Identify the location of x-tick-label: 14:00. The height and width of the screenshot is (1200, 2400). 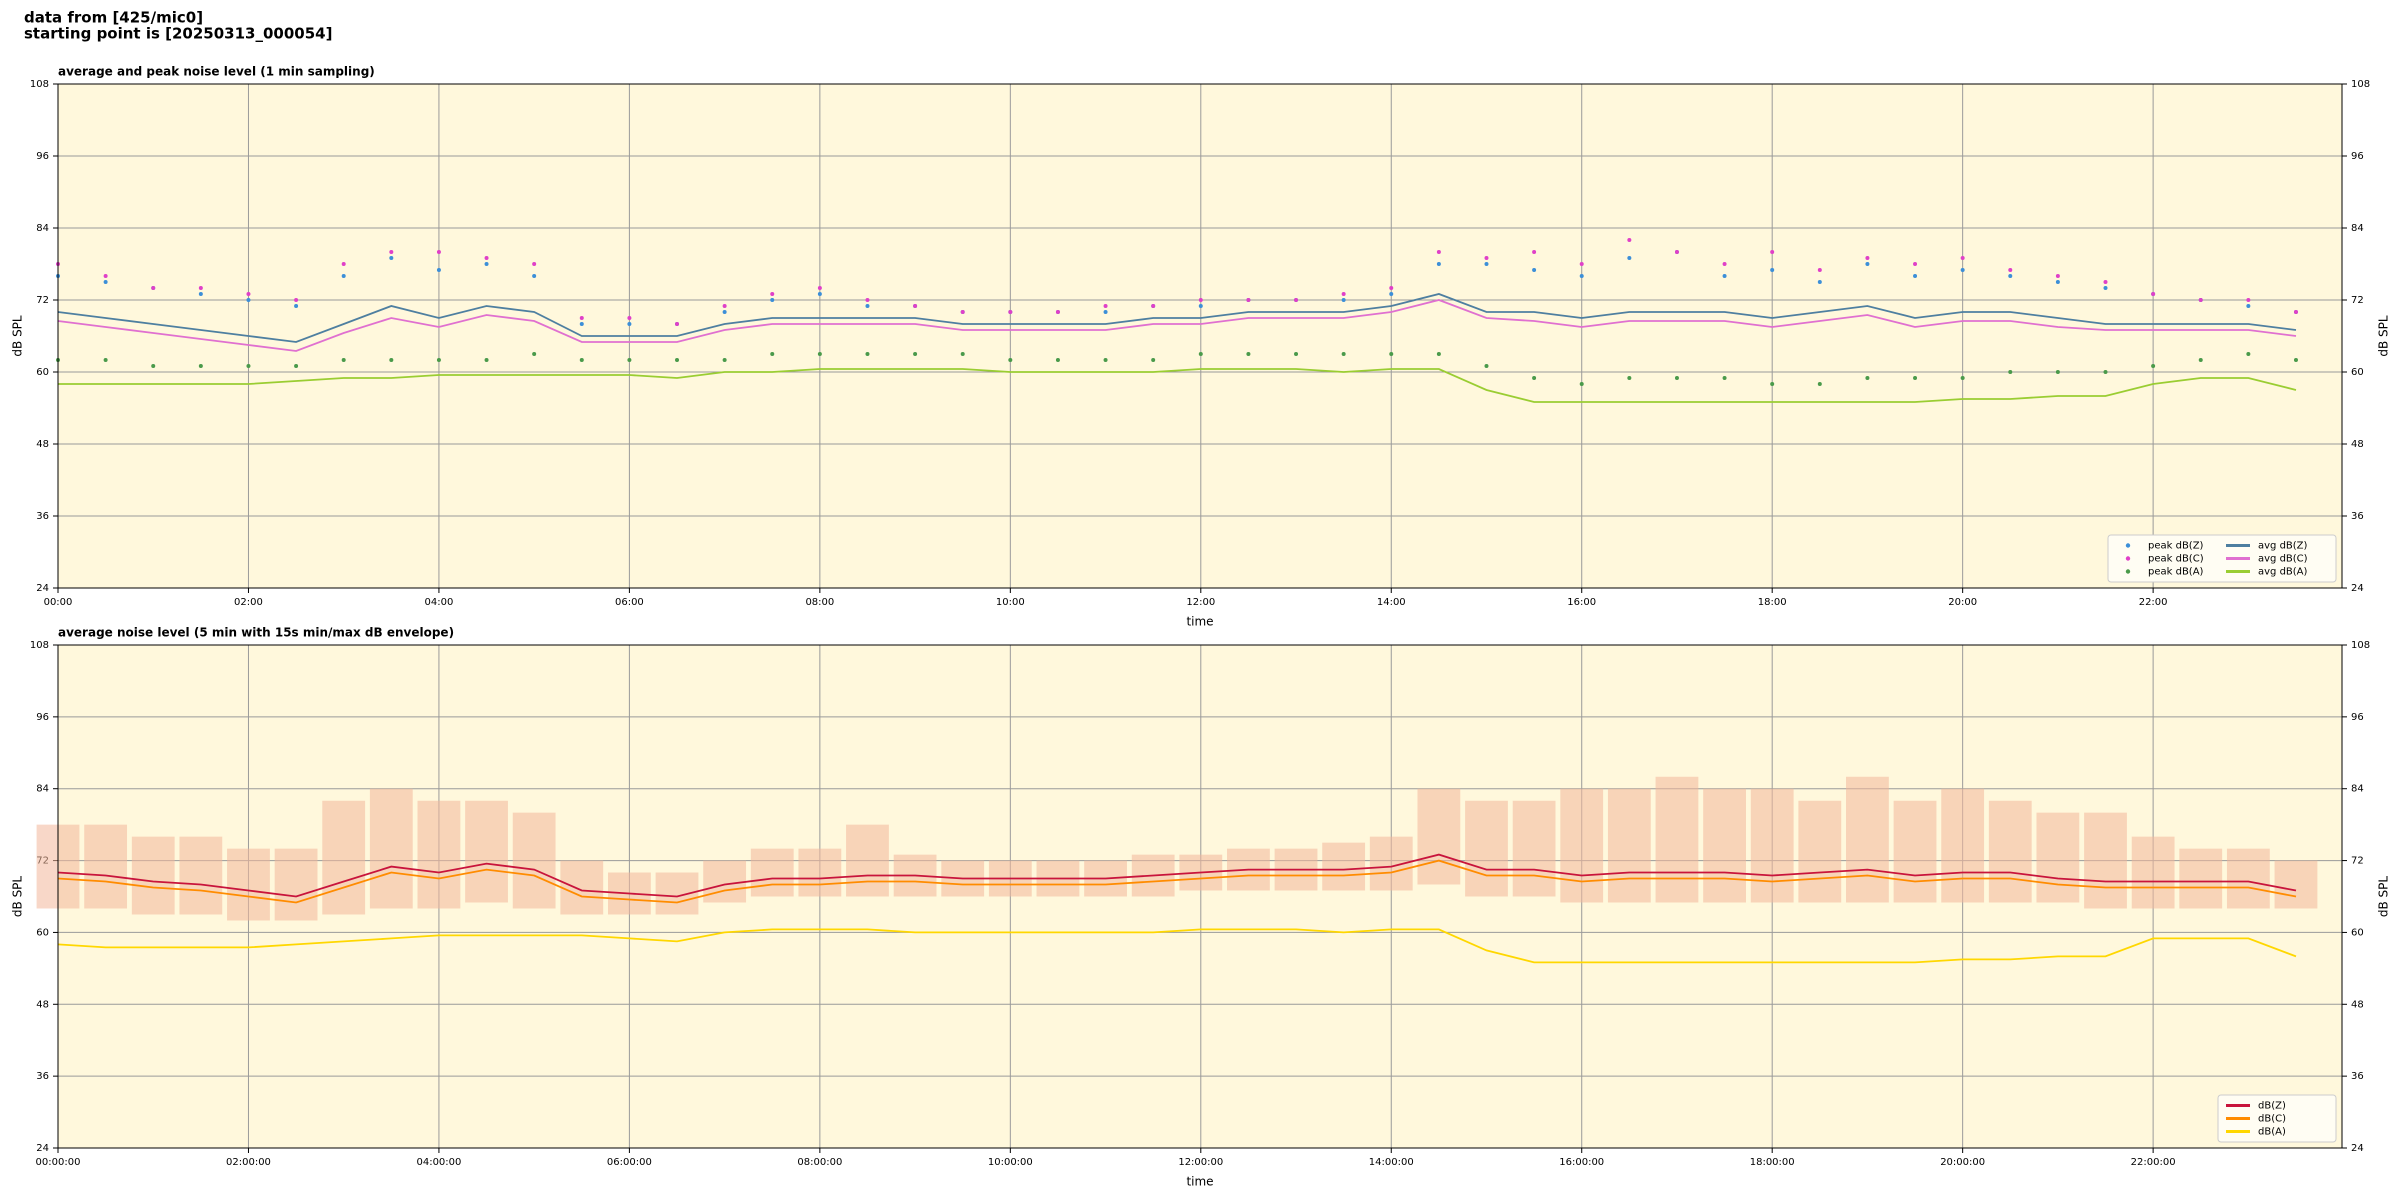
(1391, 602).